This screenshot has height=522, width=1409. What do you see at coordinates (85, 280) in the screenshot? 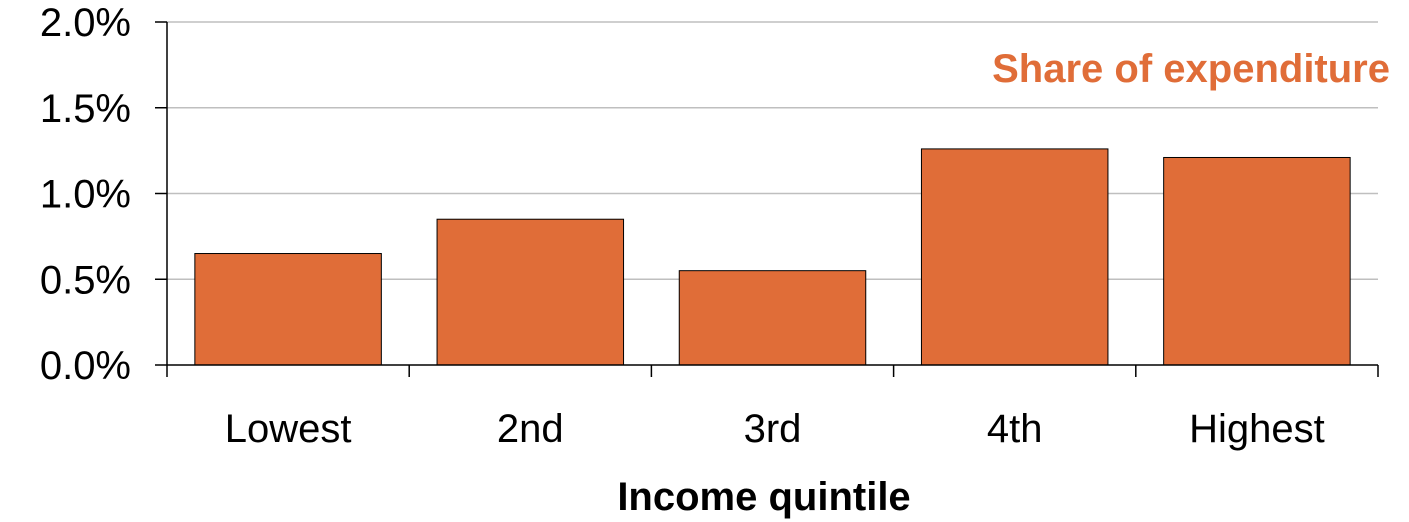
I see `y-tick-label: 0.5%` at bounding box center [85, 280].